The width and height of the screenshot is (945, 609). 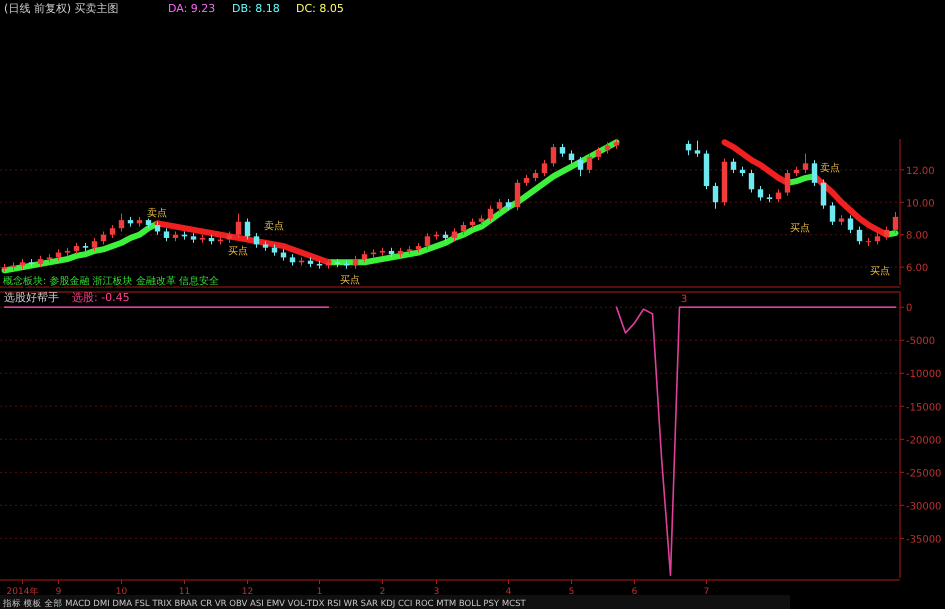 I want to click on x-tick-label: 5, so click(x=571, y=592).